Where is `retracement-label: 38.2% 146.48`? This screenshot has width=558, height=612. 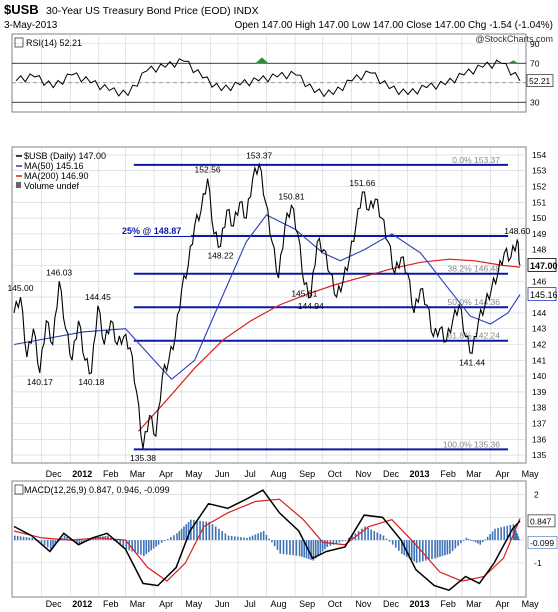
retracement-label: 38.2% 146.48 is located at coordinates (474, 269).